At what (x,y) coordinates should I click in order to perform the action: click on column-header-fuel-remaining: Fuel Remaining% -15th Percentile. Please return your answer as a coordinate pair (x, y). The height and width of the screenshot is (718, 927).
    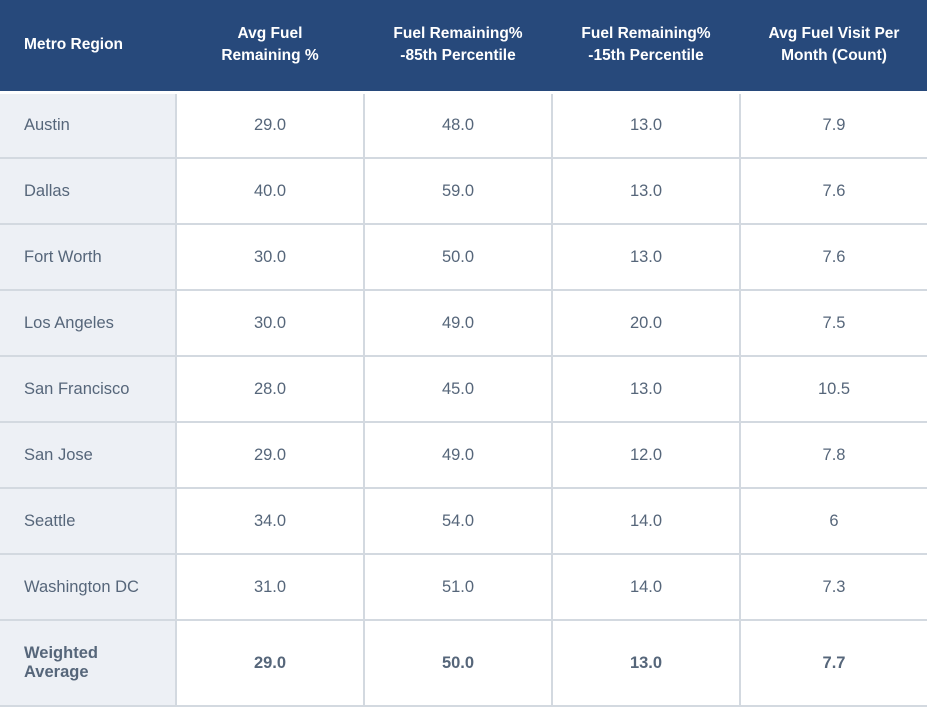
    Looking at the image, I should click on (646, 47).